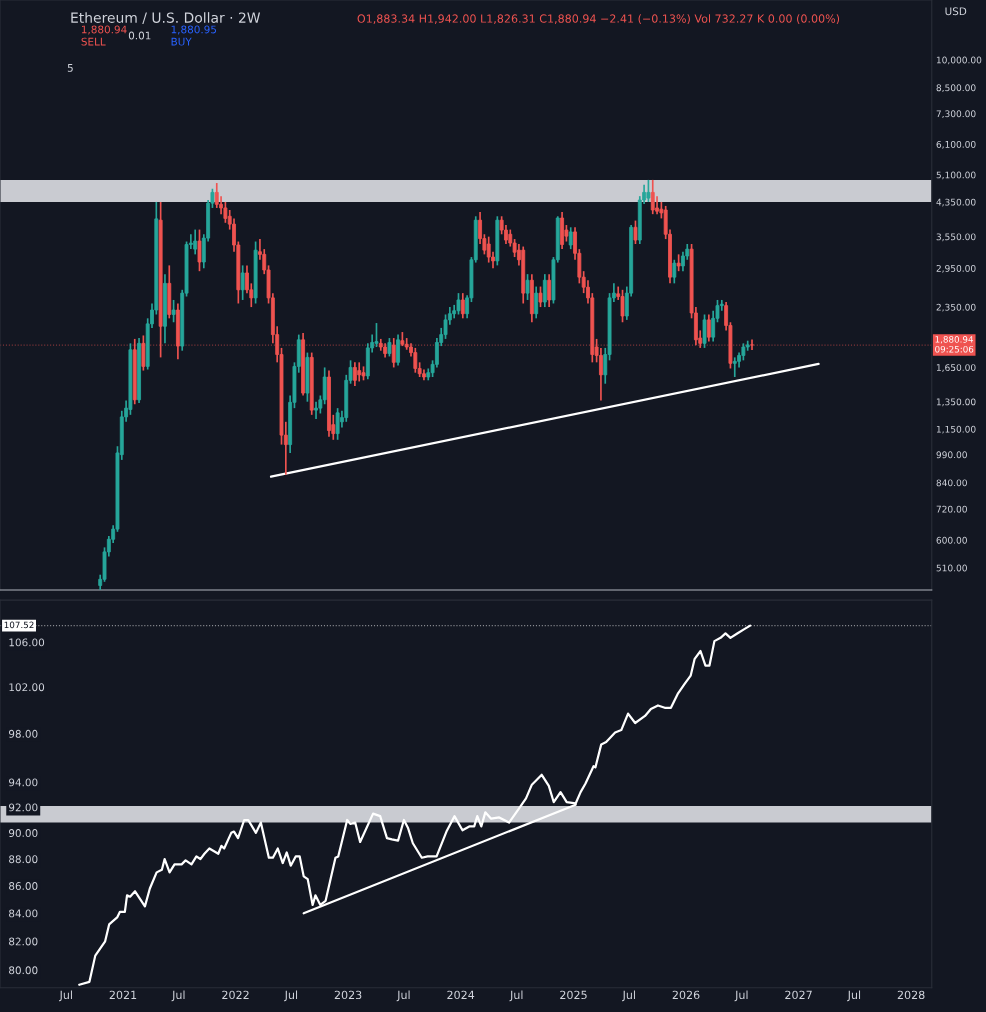 The width and height of the screenshot is (986, 1012). Describe the element at coordinates (686, 995) in the screenshot. I see `x-tick-label: 2026` at that location.